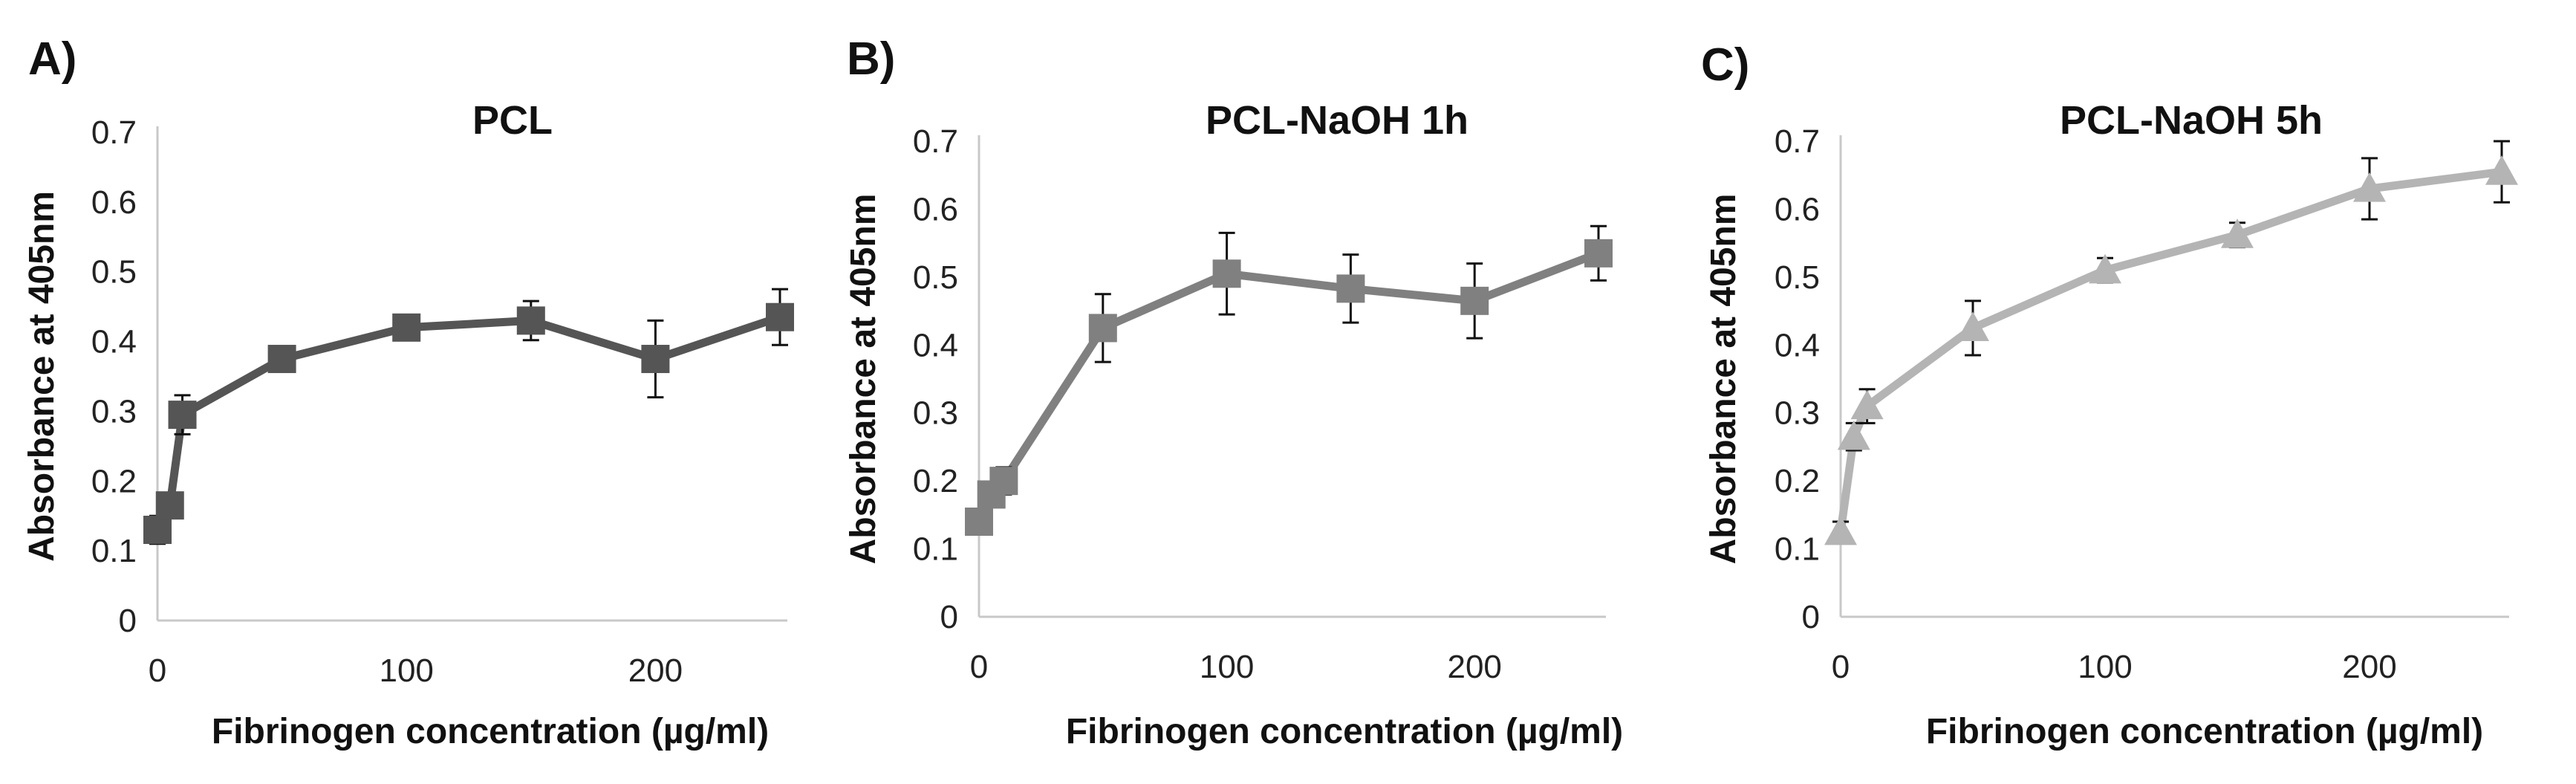 Image resolution: width=2576 pixels, height=784 pixels. I want to click on chart-title: PCL, so click(512, 121).